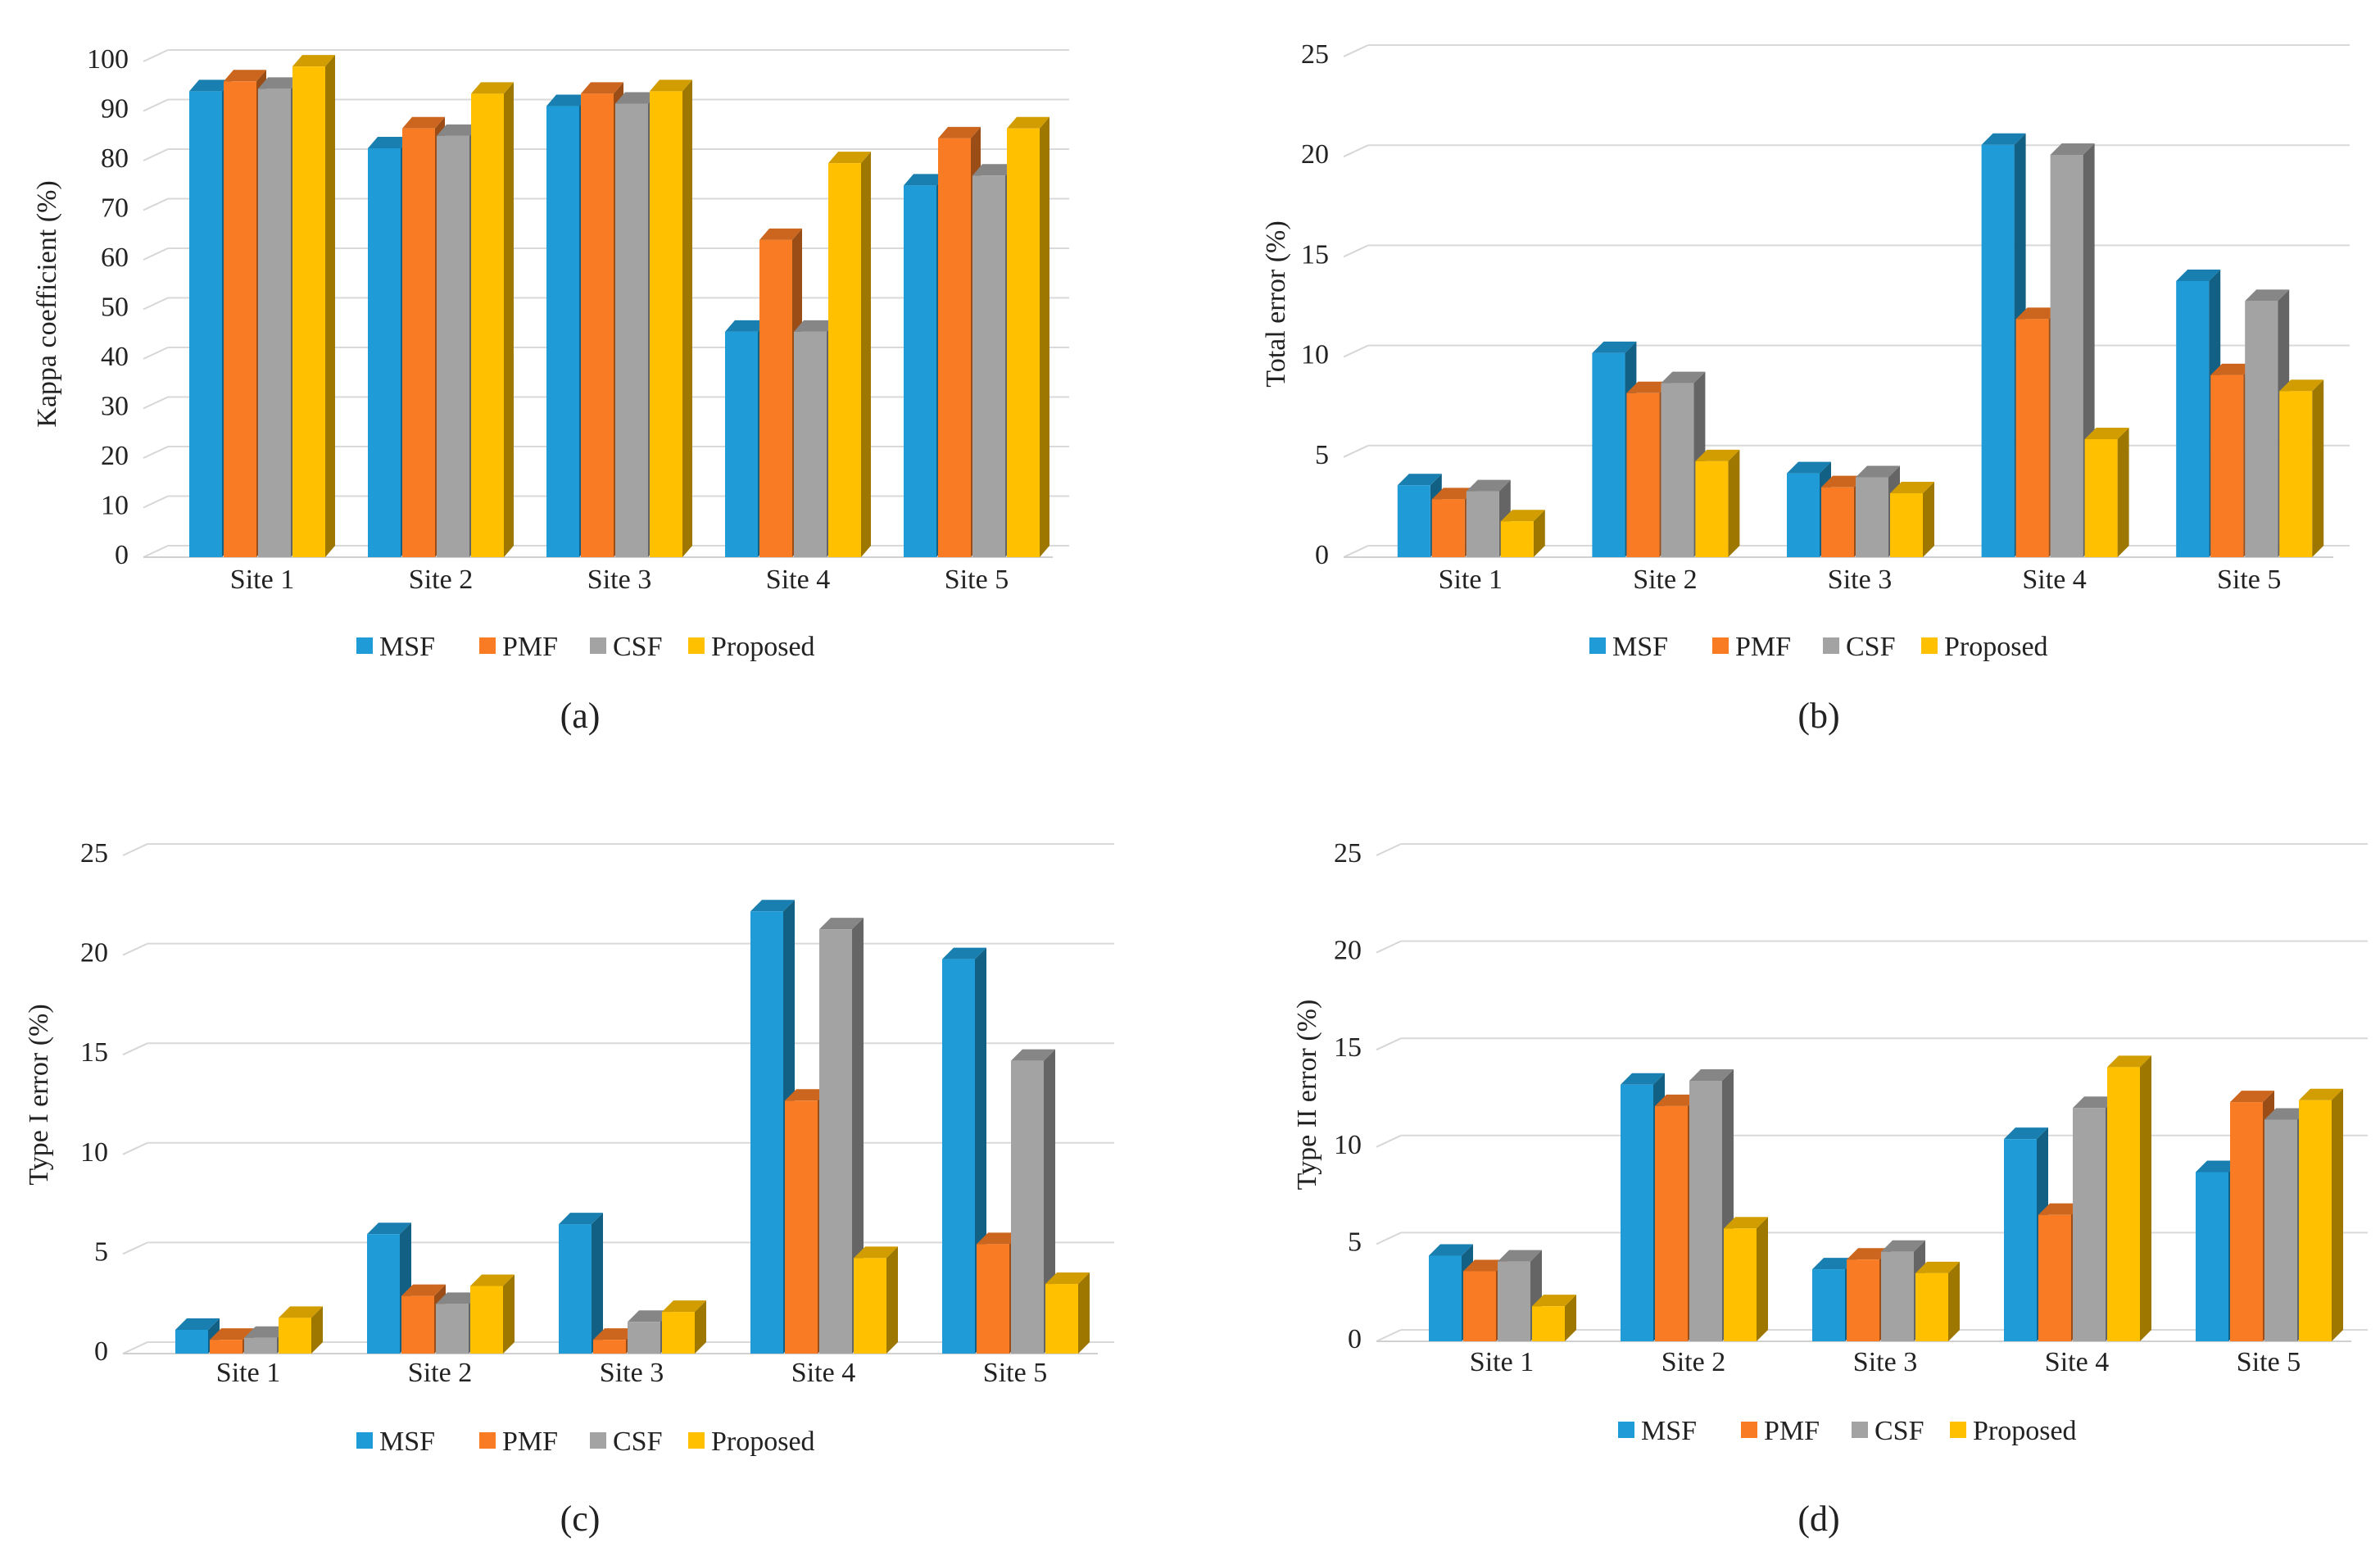  Describe the element at coordinates (1818, 716) in the screenshot. I see `panel-caption: (b)` at that location.